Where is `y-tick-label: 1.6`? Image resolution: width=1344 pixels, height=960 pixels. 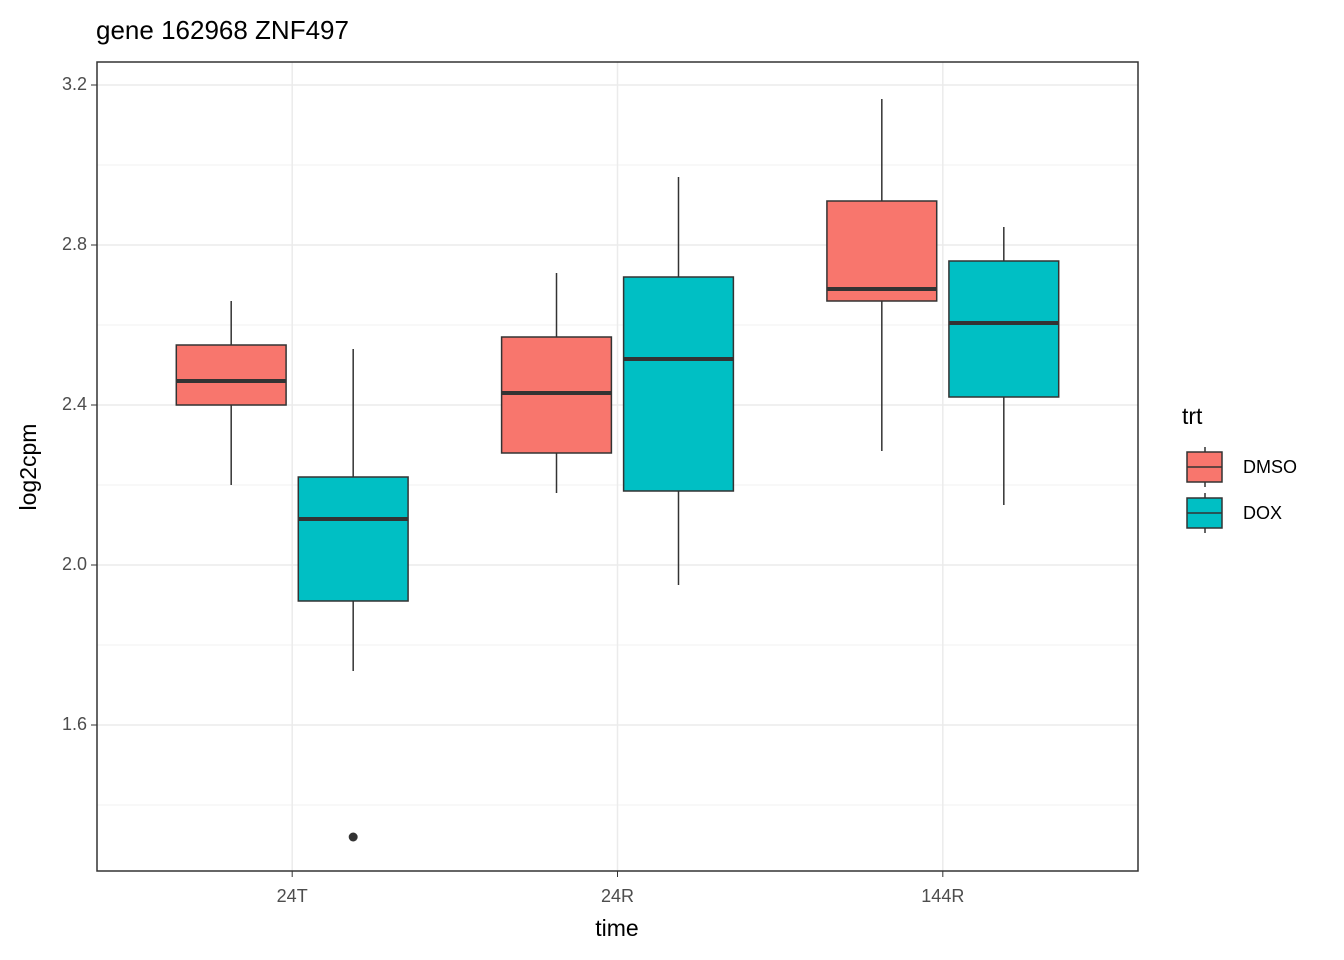
y-tick-label: 1.6 is located at coordinates (74, 724).